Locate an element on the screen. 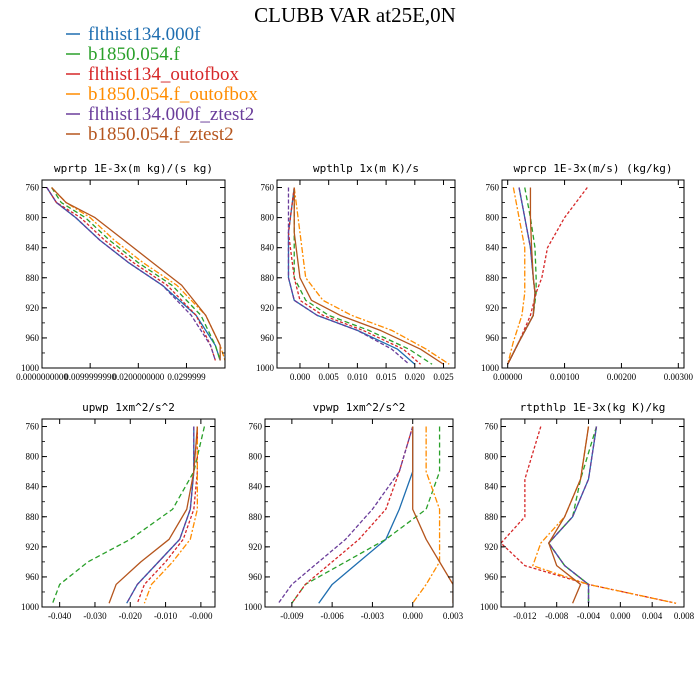 This screenshot has height=700, width=700. panel-title: wprtp 1E-3x(m kg)/(s kg) is located at coordinates (133, 168).